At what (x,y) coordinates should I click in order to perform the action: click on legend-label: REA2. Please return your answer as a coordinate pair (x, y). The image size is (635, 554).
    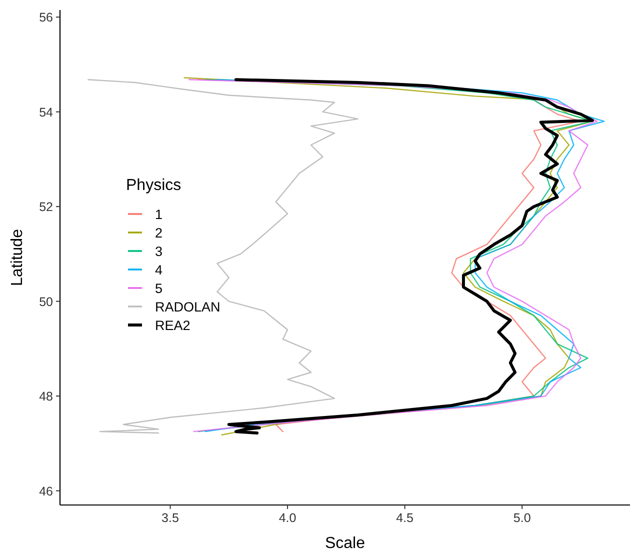
    Looking at the image, I should click on (172, 325).